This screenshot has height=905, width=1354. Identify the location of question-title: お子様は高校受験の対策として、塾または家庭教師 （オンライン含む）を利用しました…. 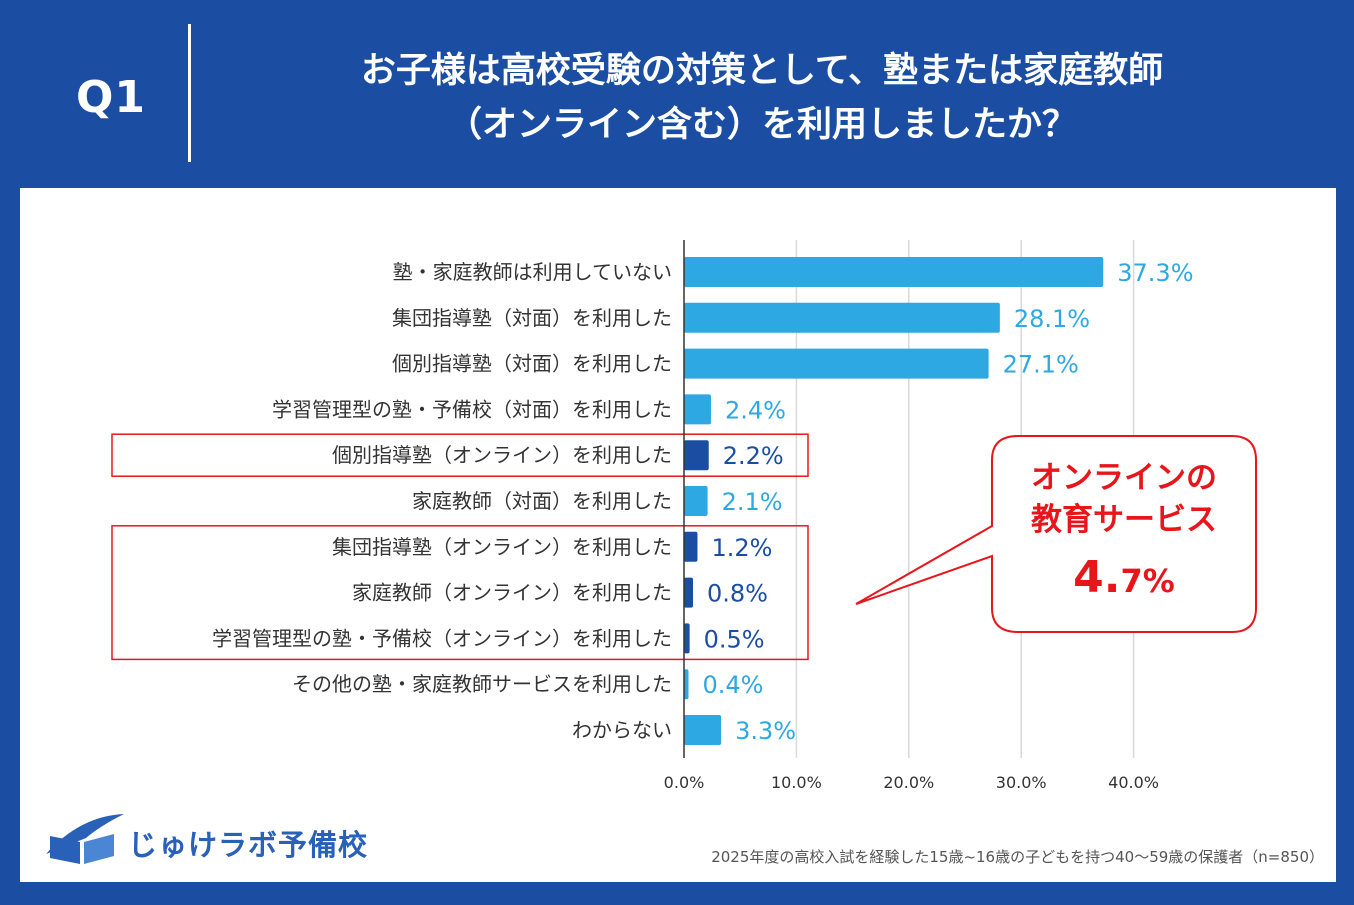
(762, 98).